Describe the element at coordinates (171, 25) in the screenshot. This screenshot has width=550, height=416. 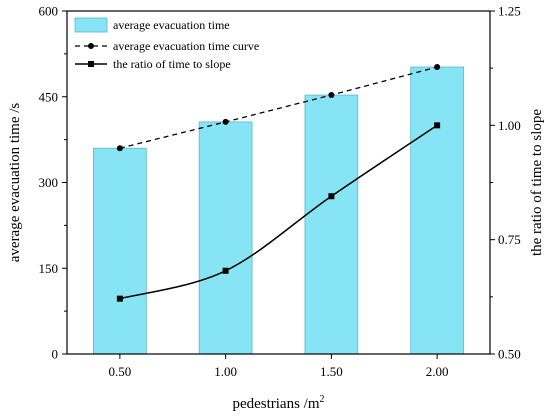
I see `legend-label-bar: average evacuation time` at that location.